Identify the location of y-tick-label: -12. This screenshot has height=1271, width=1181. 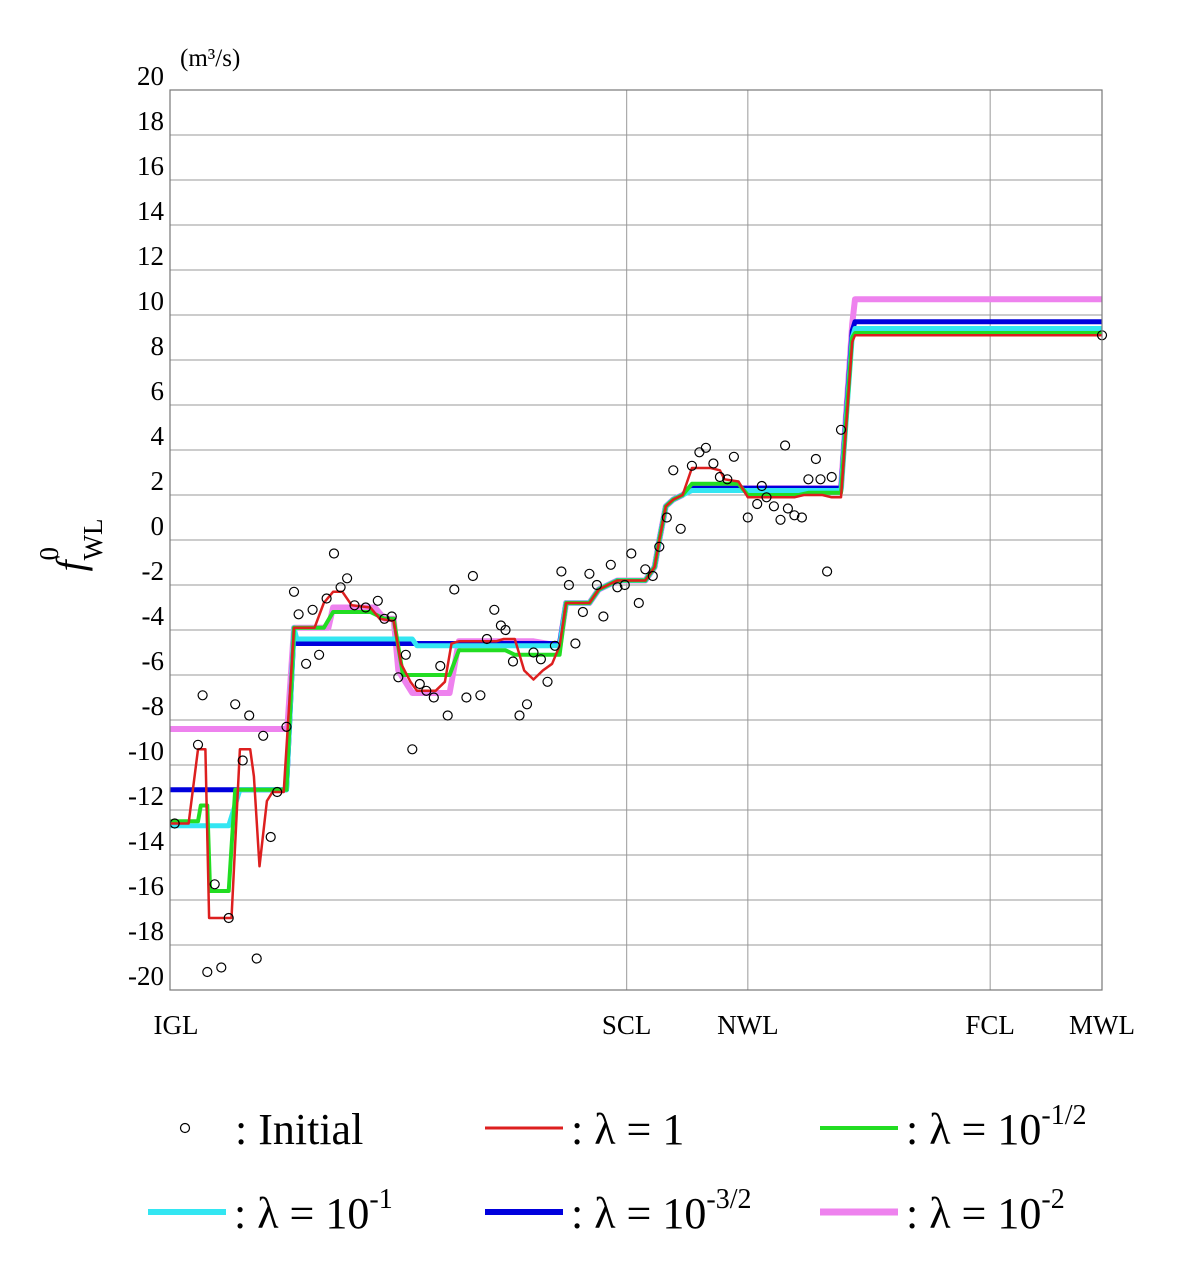
(146, 796).